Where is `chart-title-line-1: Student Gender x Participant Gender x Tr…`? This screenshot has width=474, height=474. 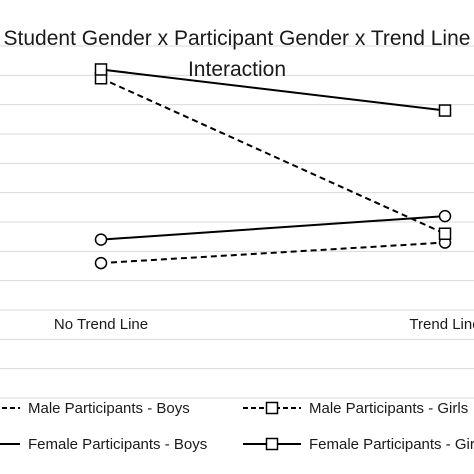
chart-title-line-1: Student Gender x Participant Gender x Tr… is located at coordinates (237, 38).